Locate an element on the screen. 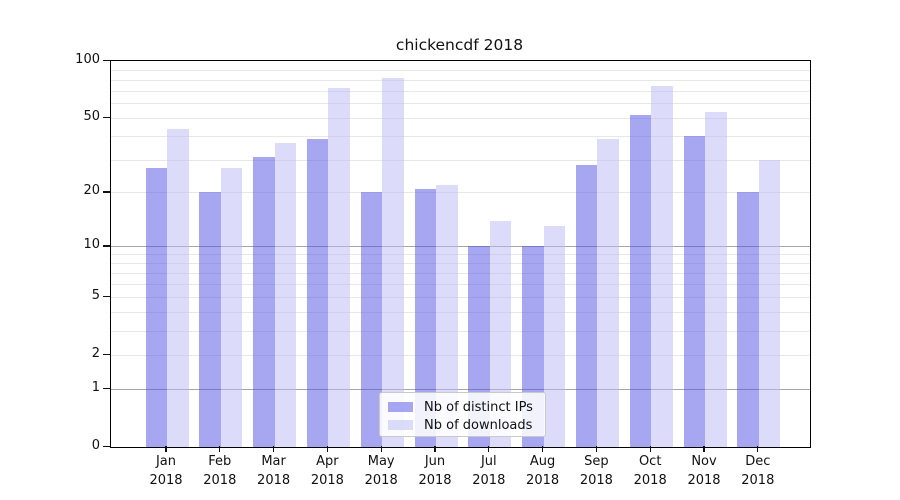  x-tick-label-sep: Sep 2018 is located at coordinates (596, 471).